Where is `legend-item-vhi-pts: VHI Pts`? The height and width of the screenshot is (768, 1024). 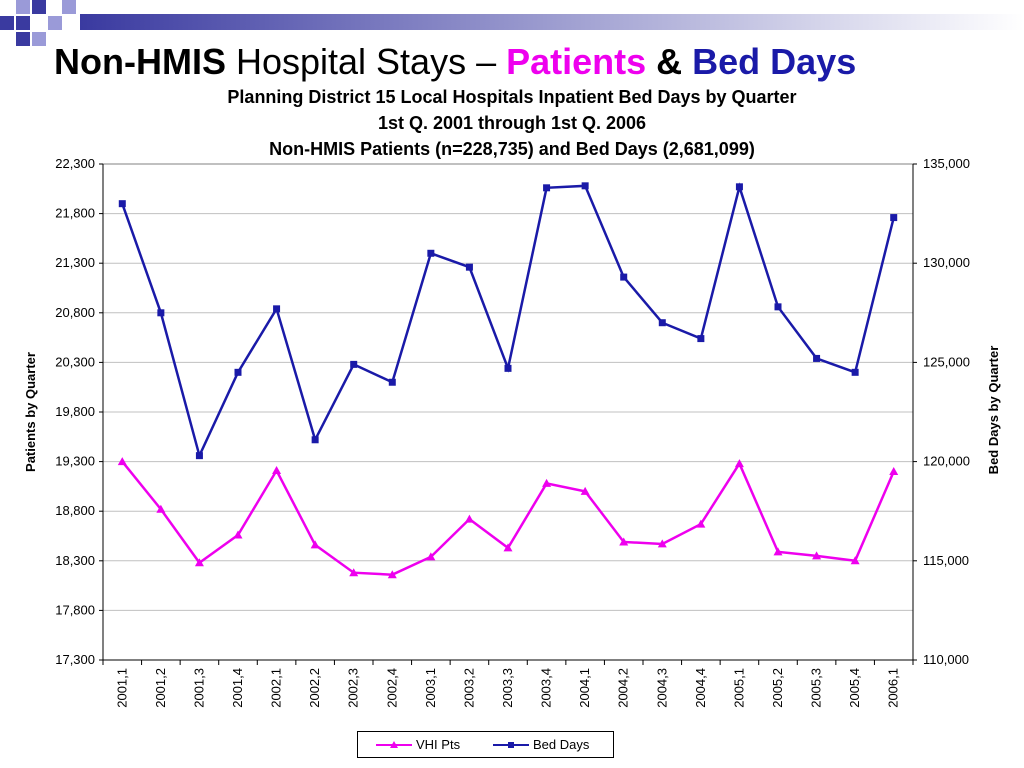 legend-item-vhi-pts: VHI Pts is located at coordinates (418, 744).